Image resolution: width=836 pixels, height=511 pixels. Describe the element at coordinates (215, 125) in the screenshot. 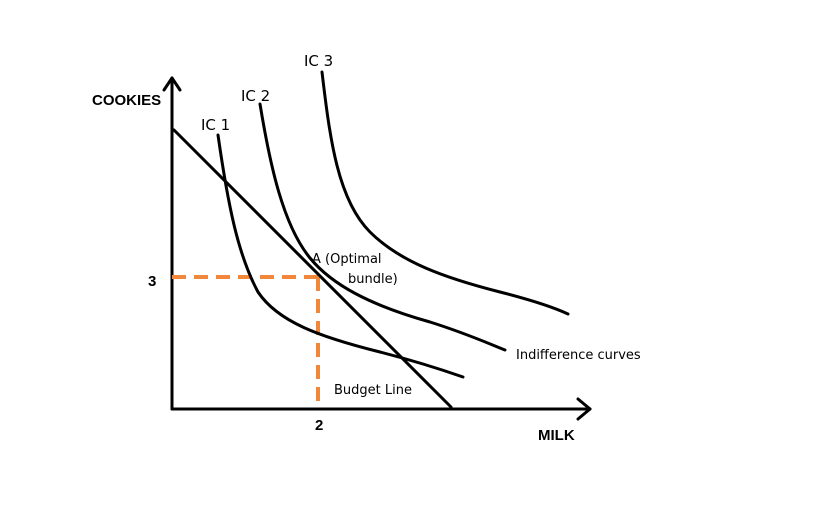

I see `ic1-label: IC 1` at that location.